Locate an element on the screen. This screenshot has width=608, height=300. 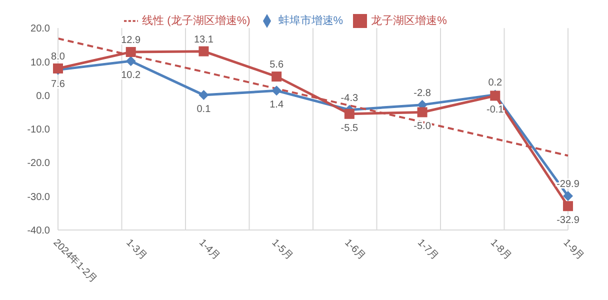
data-label: 1.4 is located at coordinates (277, 105).